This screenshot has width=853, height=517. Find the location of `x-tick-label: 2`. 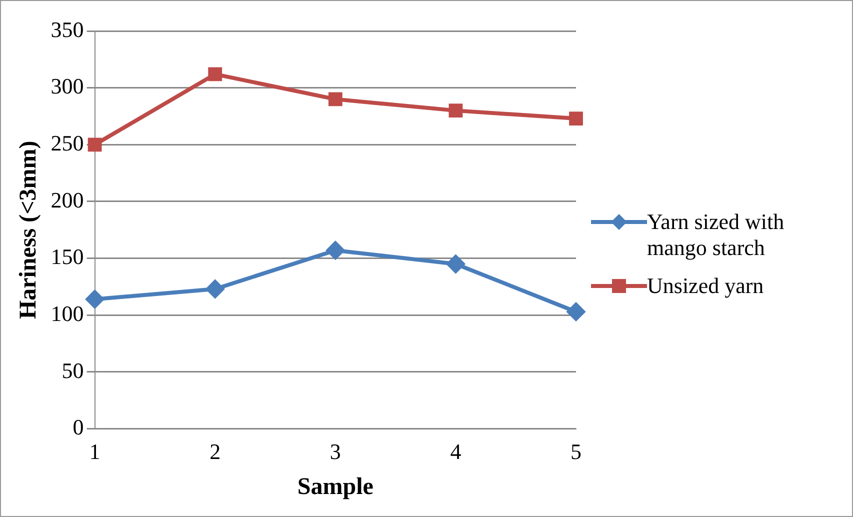

x-tick-label: 2 is located at coordinates (215, 451).